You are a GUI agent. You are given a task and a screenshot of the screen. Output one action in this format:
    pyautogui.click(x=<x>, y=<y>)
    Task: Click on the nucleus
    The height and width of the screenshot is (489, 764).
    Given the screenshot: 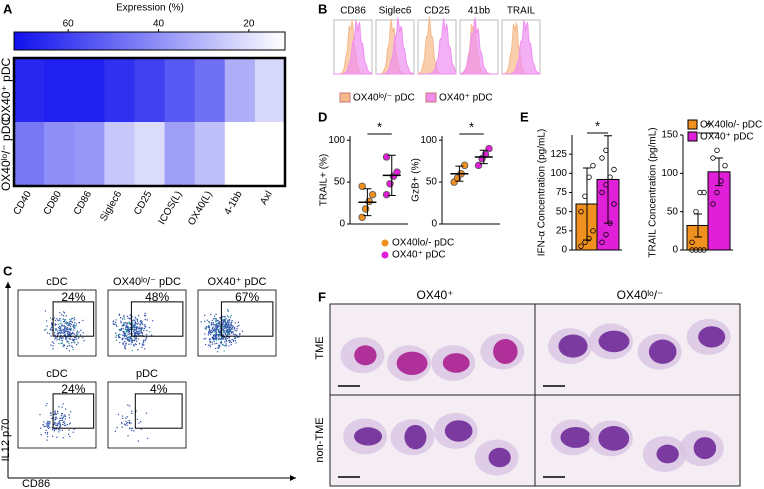 What is the action you would take?
    pyautogui.click(x=368, y=436)
    